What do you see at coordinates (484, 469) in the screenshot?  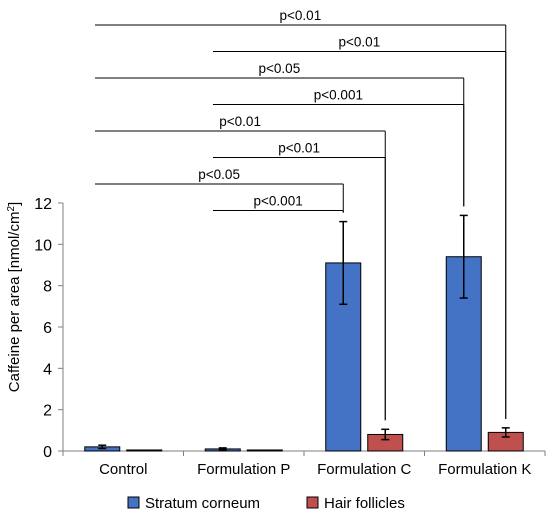 I see `x-tick-label: Formulation K` at bounding box center [484, 469].